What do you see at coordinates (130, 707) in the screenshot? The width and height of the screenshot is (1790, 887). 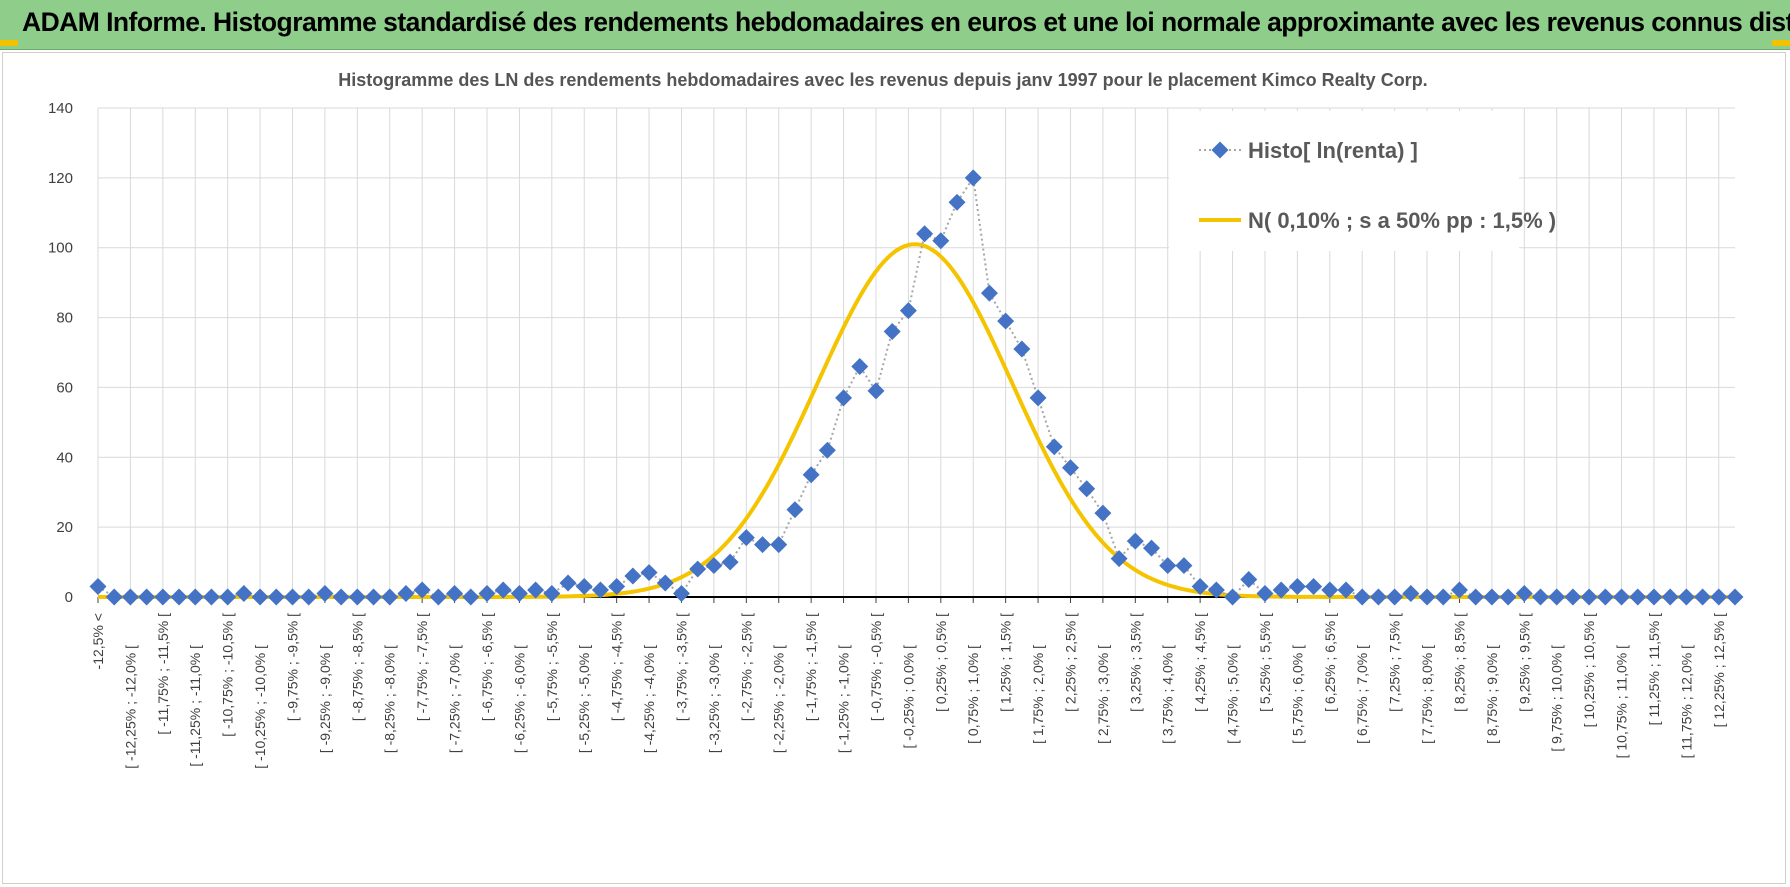 I see `x-tick-label: [ -12,25% ; -12,0% [` at bounding box center [130, 707].